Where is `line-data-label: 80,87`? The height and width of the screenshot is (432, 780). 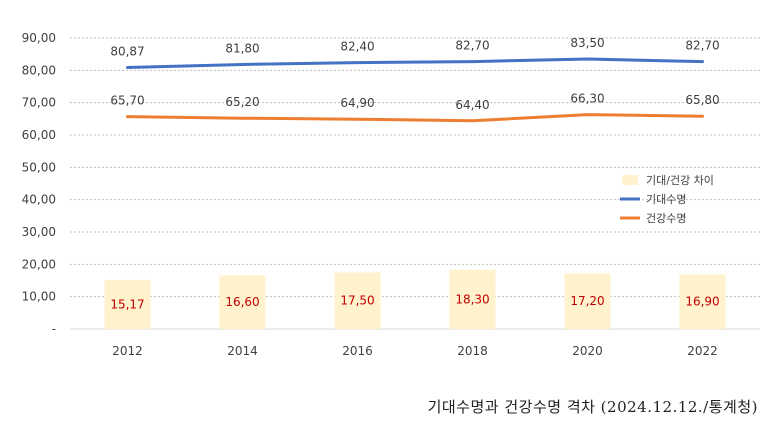 line-data-label: 80,87 is located at coordinates (127, 52).